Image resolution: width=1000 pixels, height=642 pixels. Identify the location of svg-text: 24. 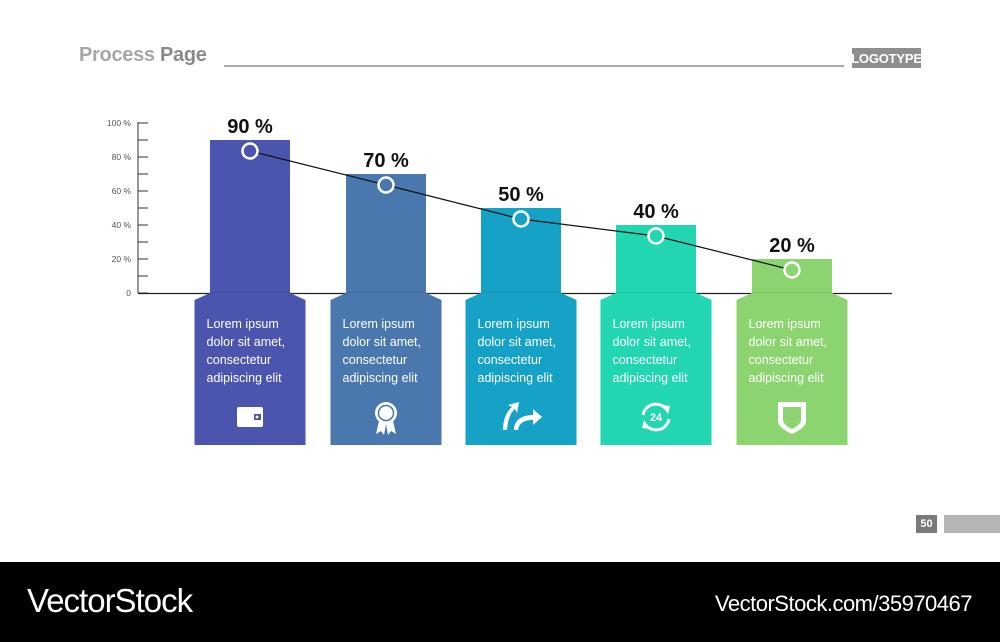
(656, 418).